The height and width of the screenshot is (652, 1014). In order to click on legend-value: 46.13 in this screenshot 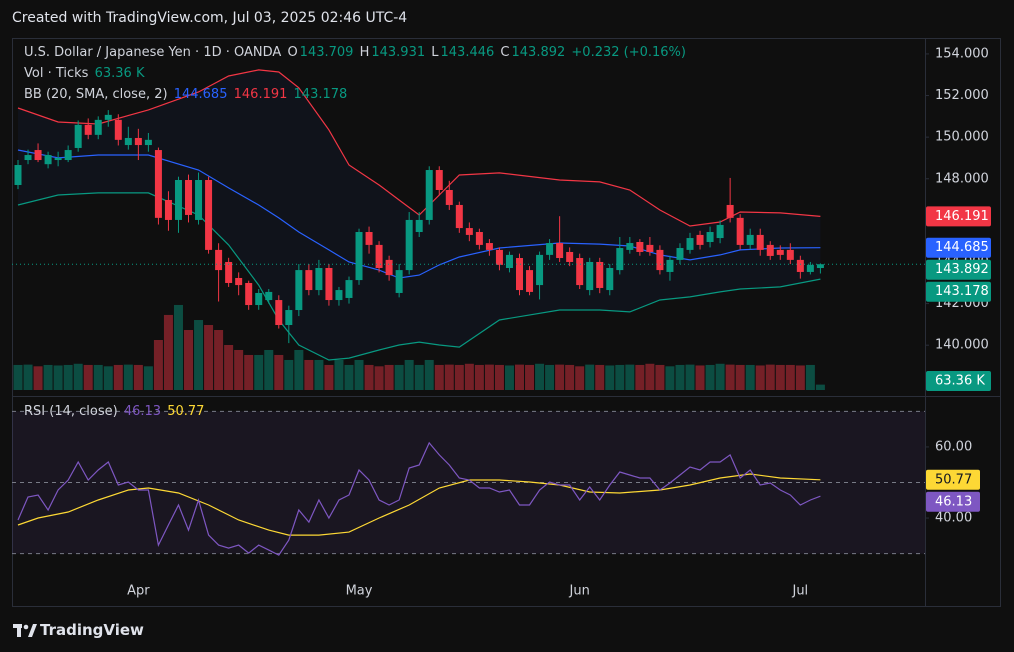, I will do `click(142, 411)`.